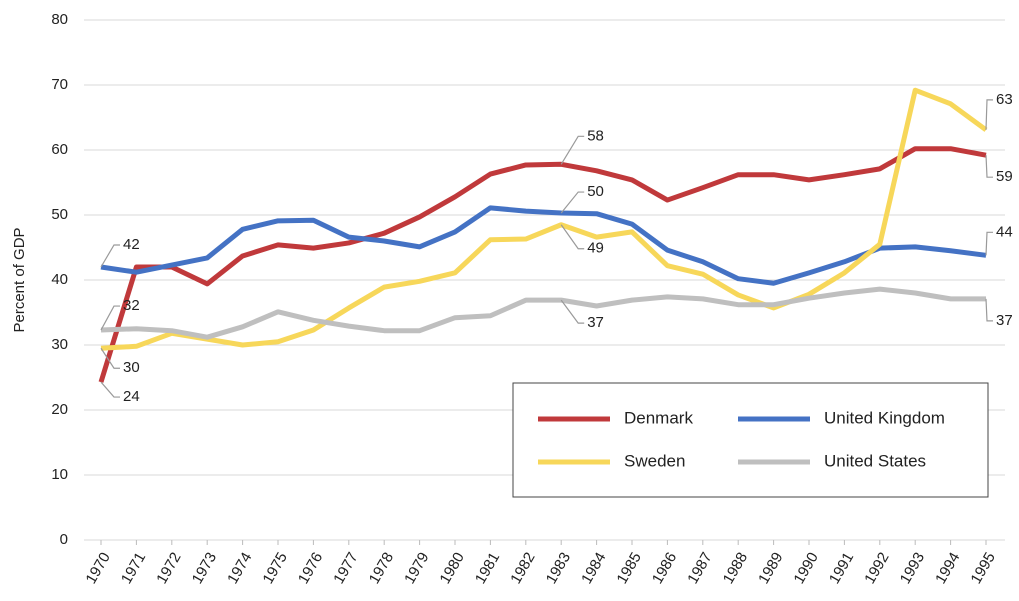 Image resolution: width=1019 pixels, height=601 pixels. I want to click on x-tick-label: 1994, so click(947, 567).